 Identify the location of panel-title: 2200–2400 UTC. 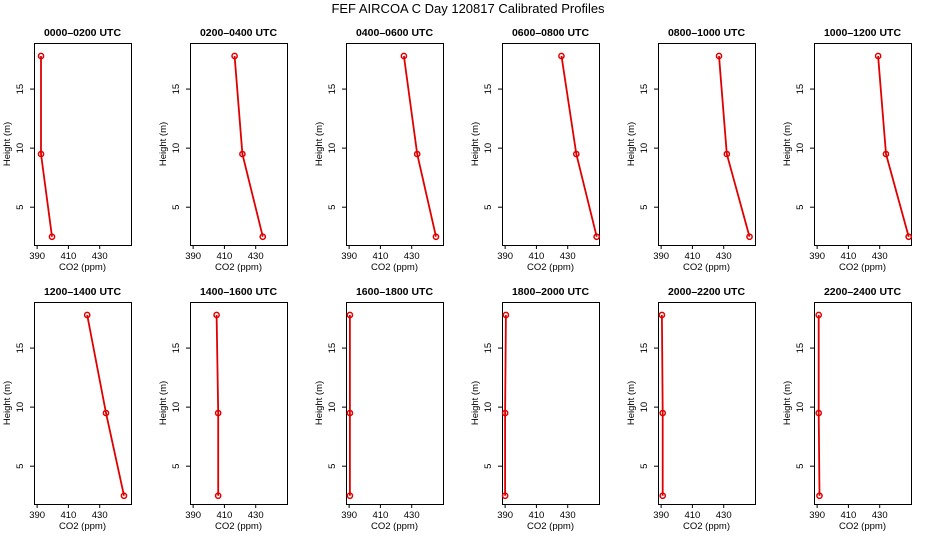
(862, 292).